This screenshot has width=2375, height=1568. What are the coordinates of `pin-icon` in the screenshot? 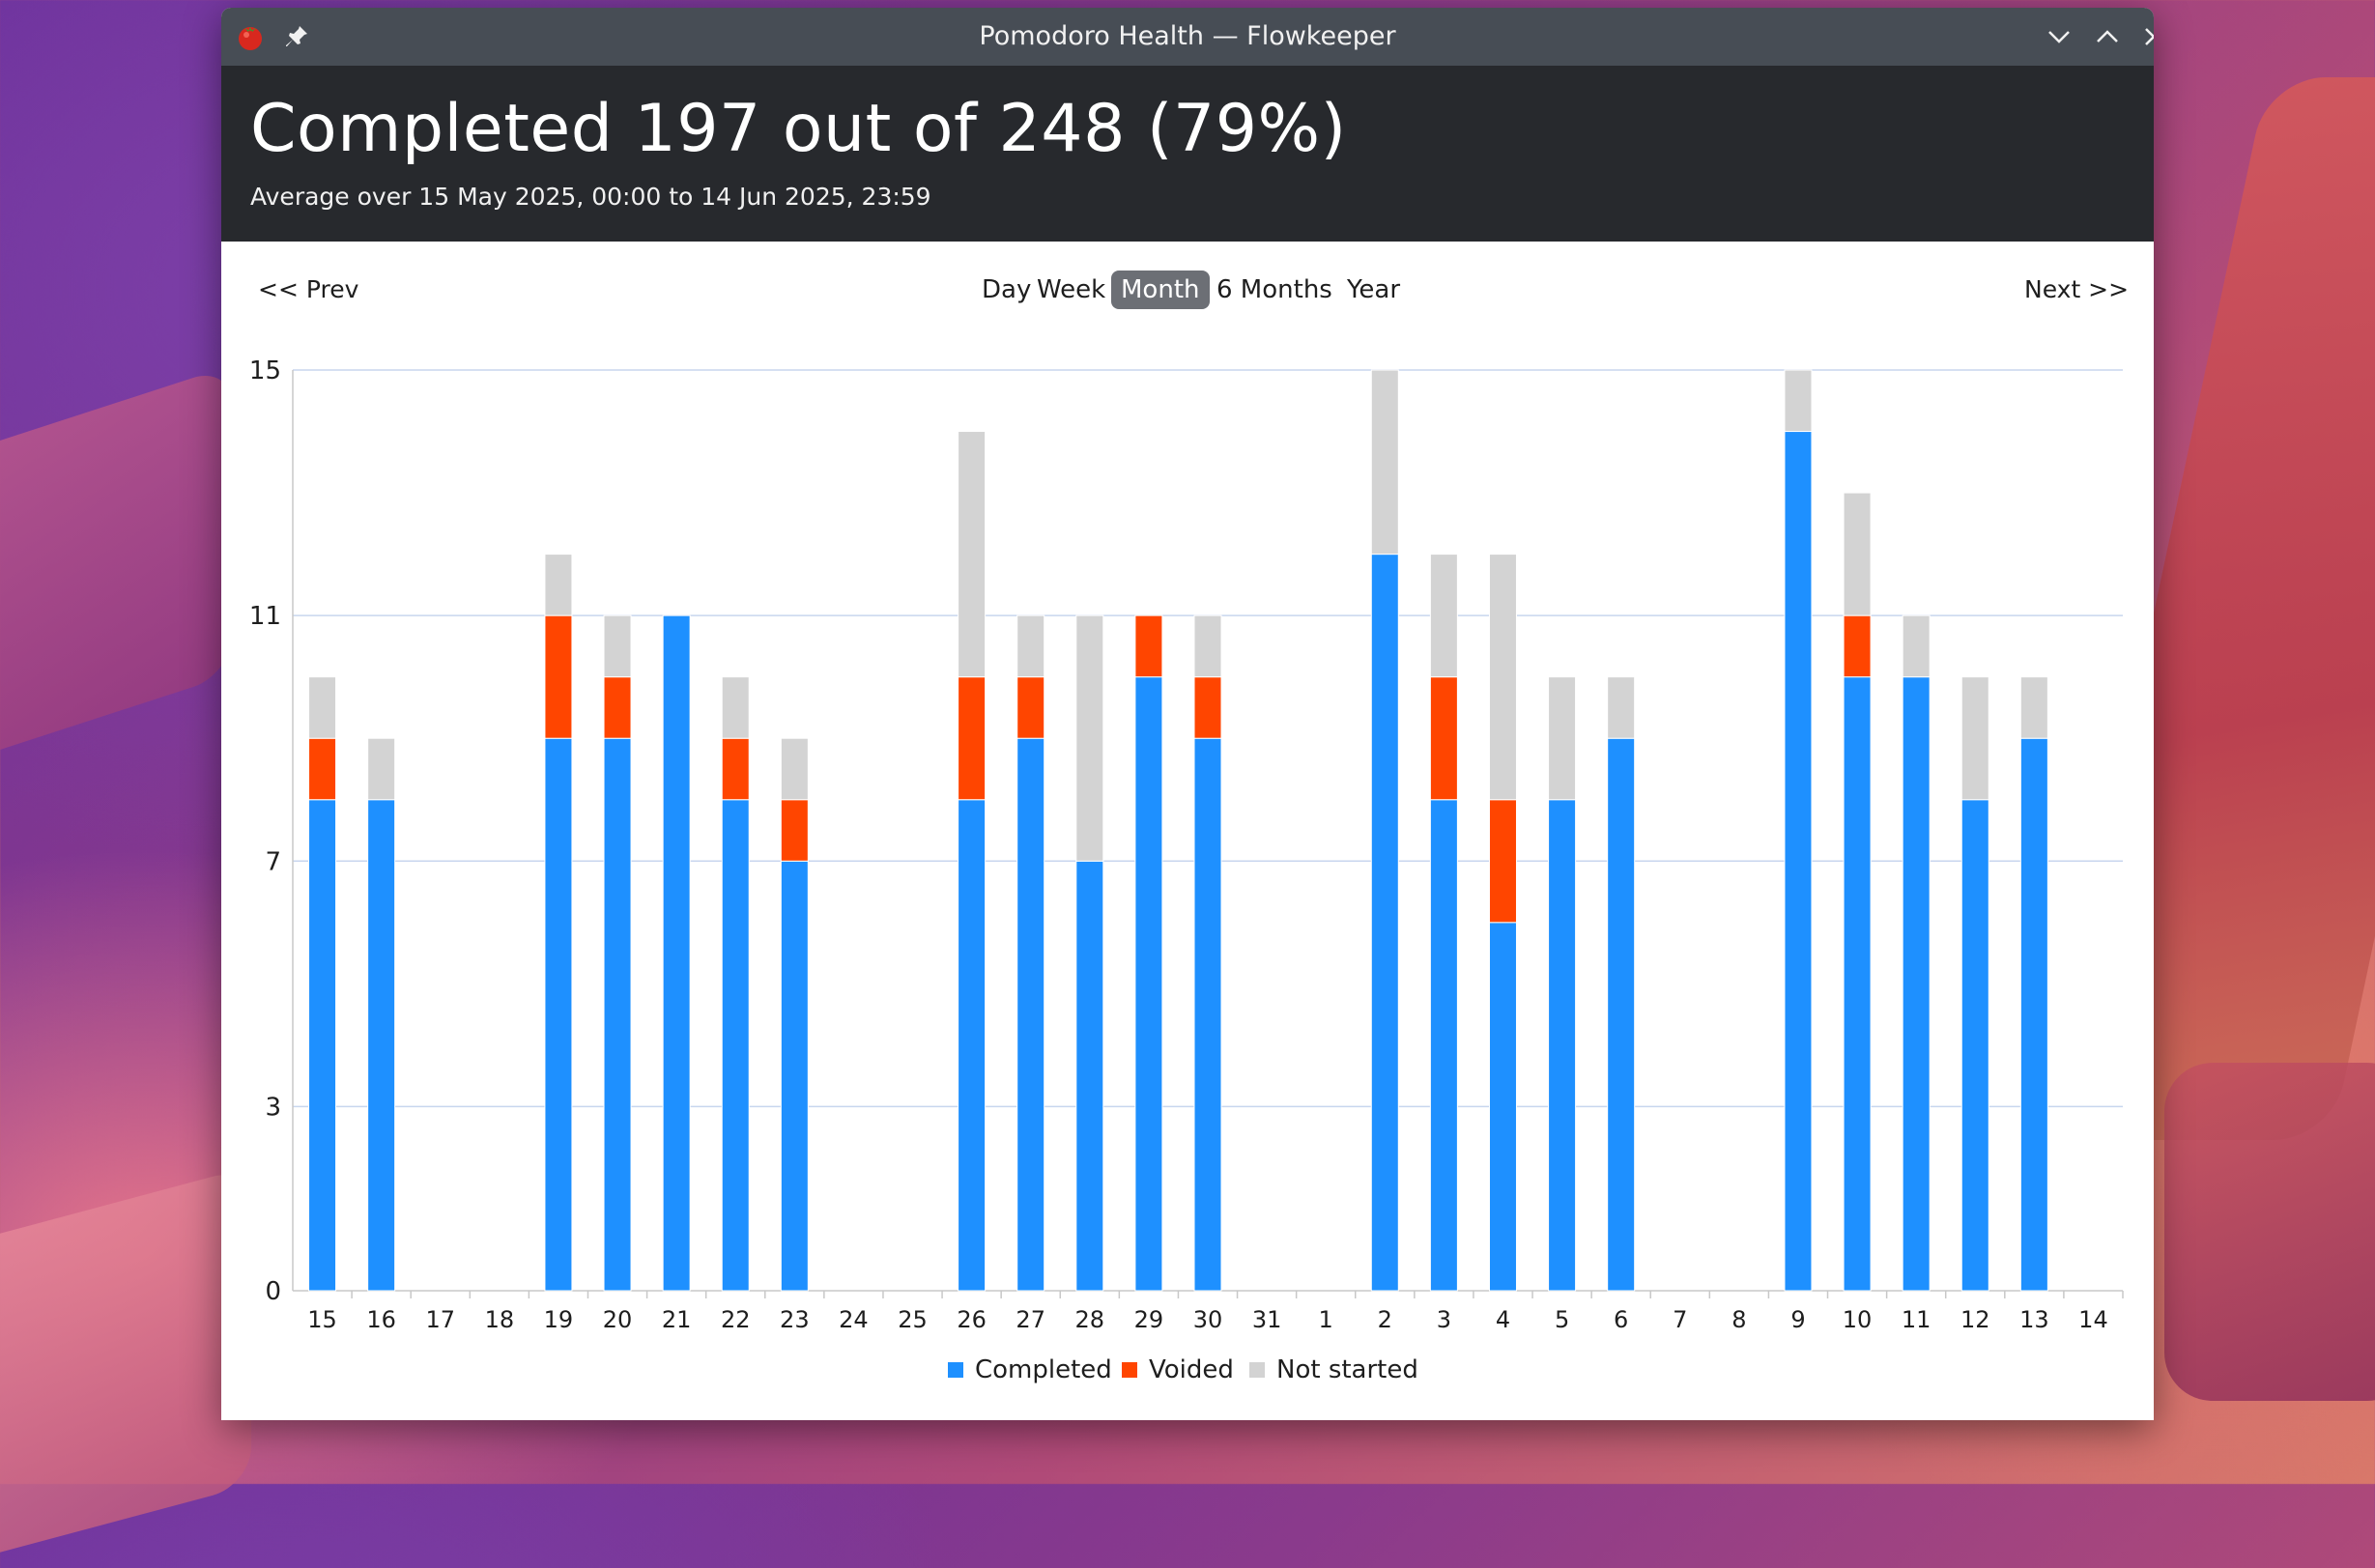 It's located at (296, 36).